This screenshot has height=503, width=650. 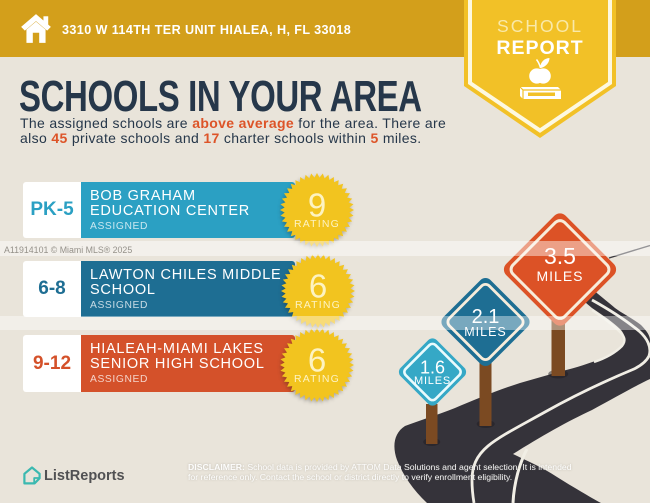 I want to click on svg-text: REPORT, so click(x=539, y=48).